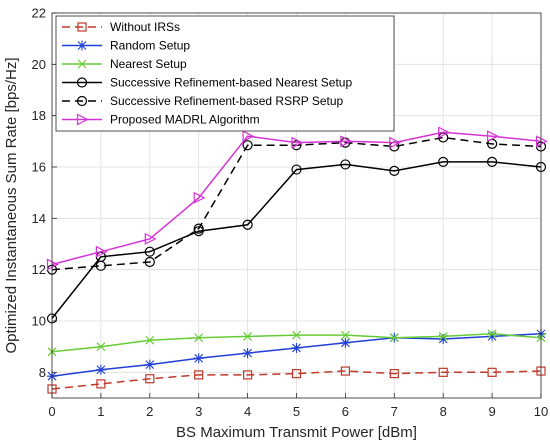  I want to click on y-tick-label: 10, so click(39, 321).